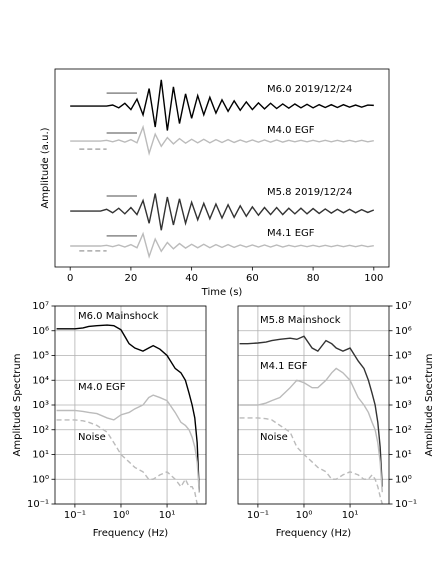 The height and width of the screenshot is (576, 432). Describe the element at coordinates (252, 278) in the screenshot. I see `x-tick-label: 60` at that location.